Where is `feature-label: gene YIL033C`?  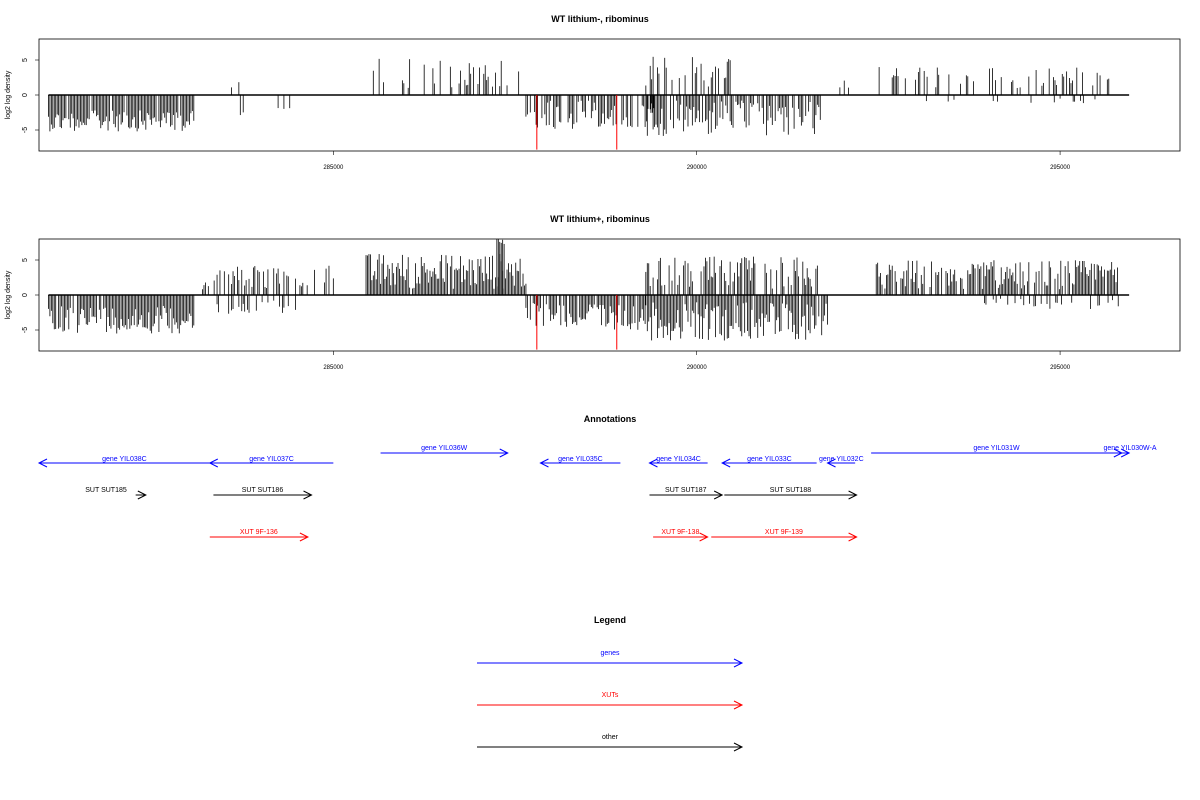
feature-label: gene YIL033C is located at coordinates (769, 459).